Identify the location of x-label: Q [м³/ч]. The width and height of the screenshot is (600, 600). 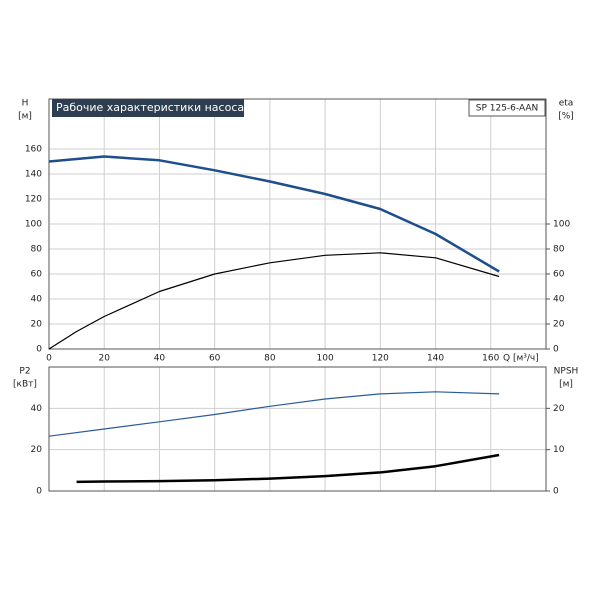
(521, 359).